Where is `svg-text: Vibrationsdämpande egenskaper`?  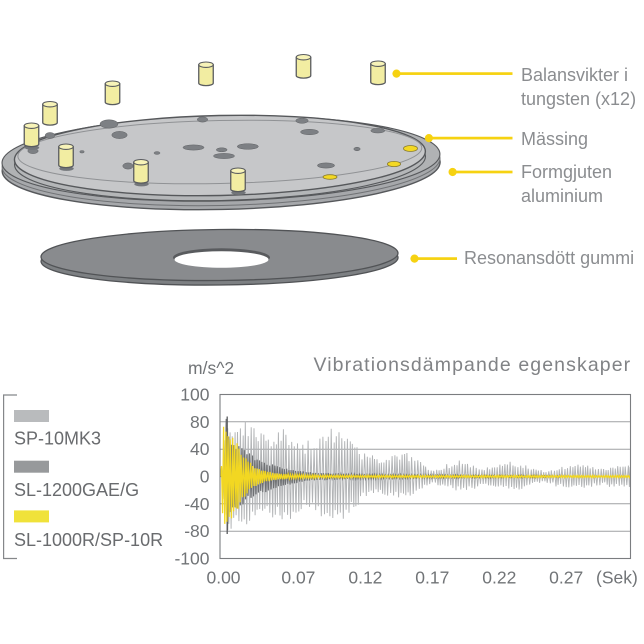
svg-text: Vibrationsdämpande egenskaper is located at coordinates (473, 365).